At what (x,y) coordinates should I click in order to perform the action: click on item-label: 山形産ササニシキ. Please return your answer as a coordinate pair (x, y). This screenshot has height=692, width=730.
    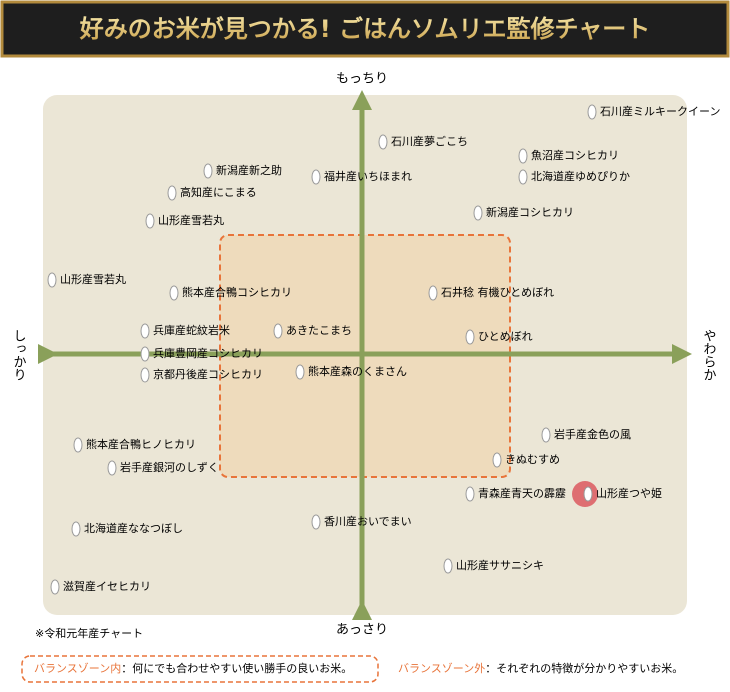
    Looking at the image, I should click on (500, 565).